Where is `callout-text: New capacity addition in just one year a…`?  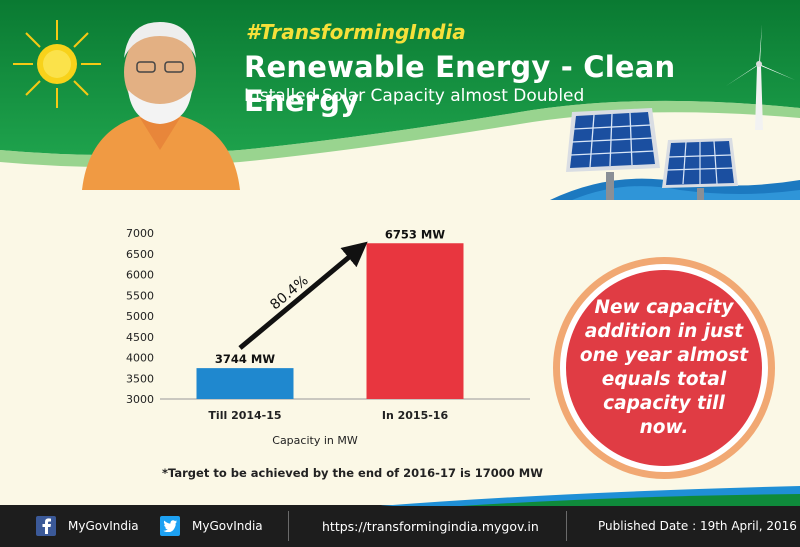 callout-text: New capacity addition in just one year a… is located at coordinates (664, 367).